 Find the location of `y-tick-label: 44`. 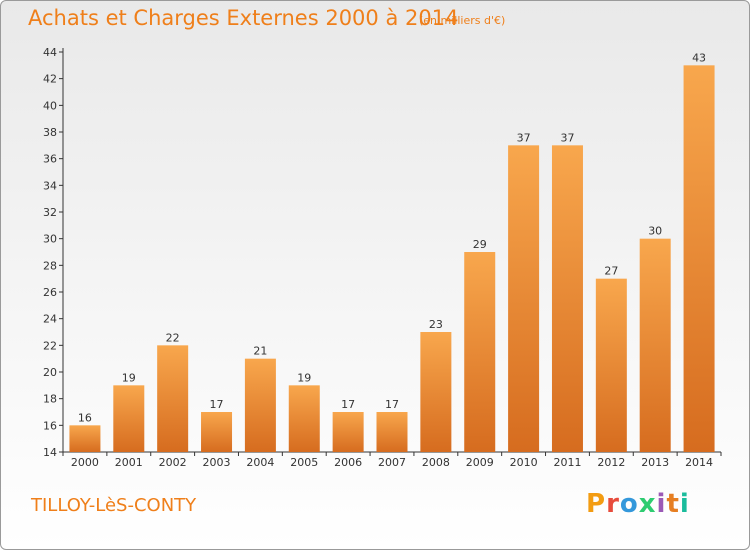

y-tick-label: 44 is located at coordinates (50, 52).